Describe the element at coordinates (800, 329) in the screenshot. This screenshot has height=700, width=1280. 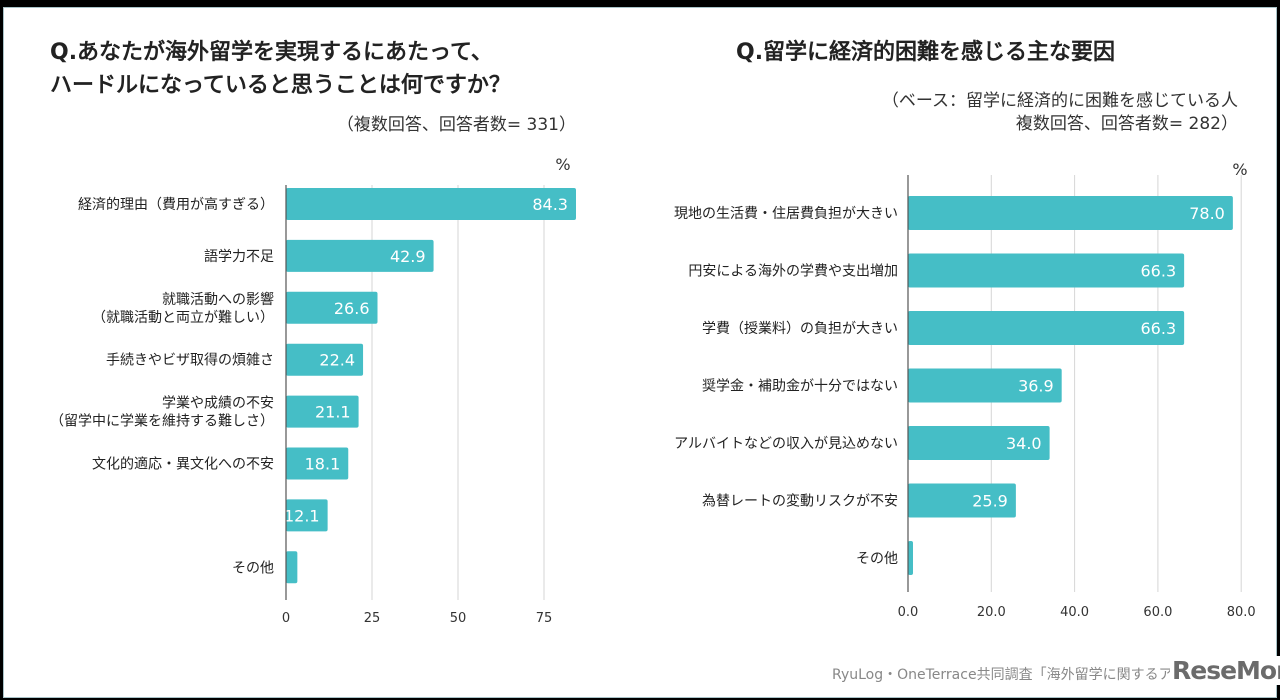
I see `category-label: 学費（授業料）の負担が大きい` at that location.